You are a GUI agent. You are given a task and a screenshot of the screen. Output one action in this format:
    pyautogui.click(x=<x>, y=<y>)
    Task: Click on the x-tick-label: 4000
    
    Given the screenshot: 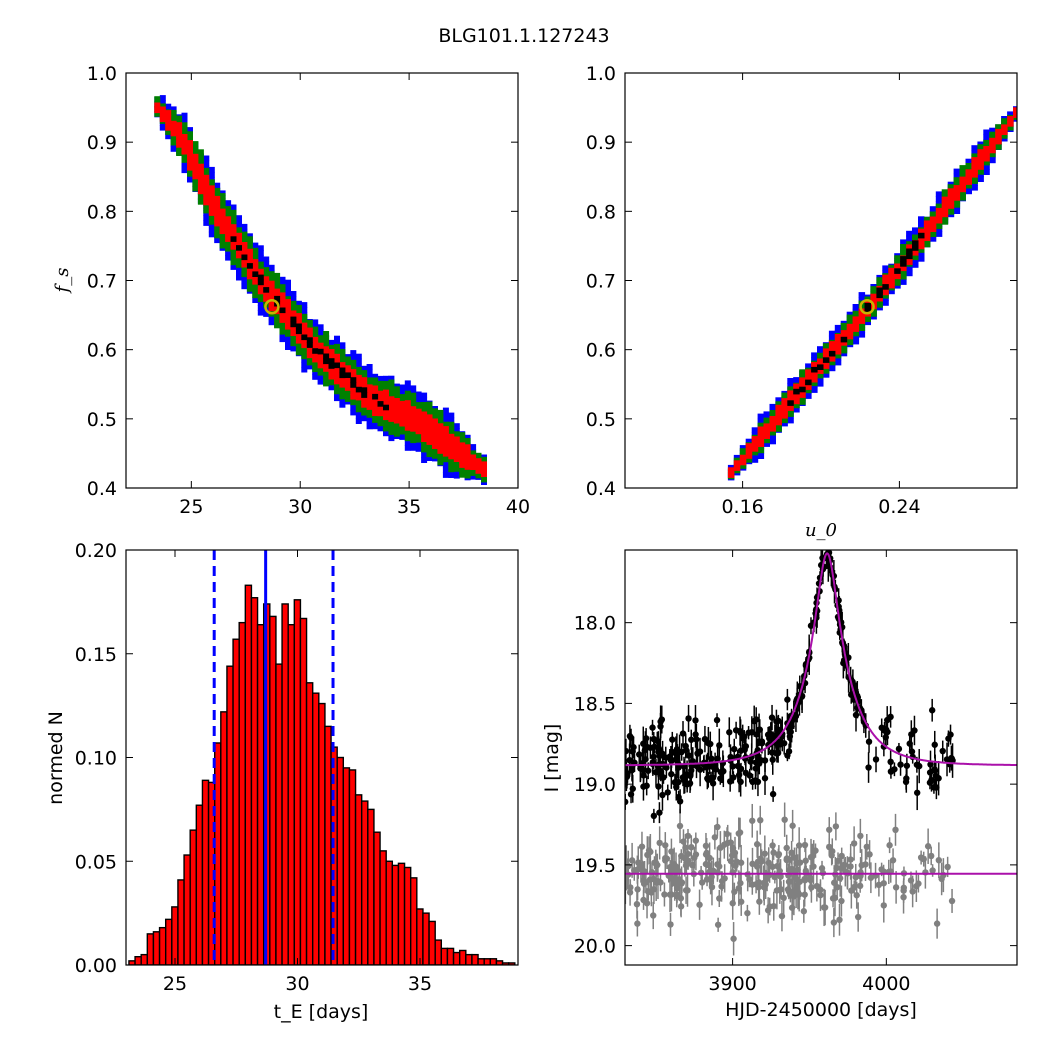 What is the action you would take?
    pyautogui.click(x=886, y=984)
    